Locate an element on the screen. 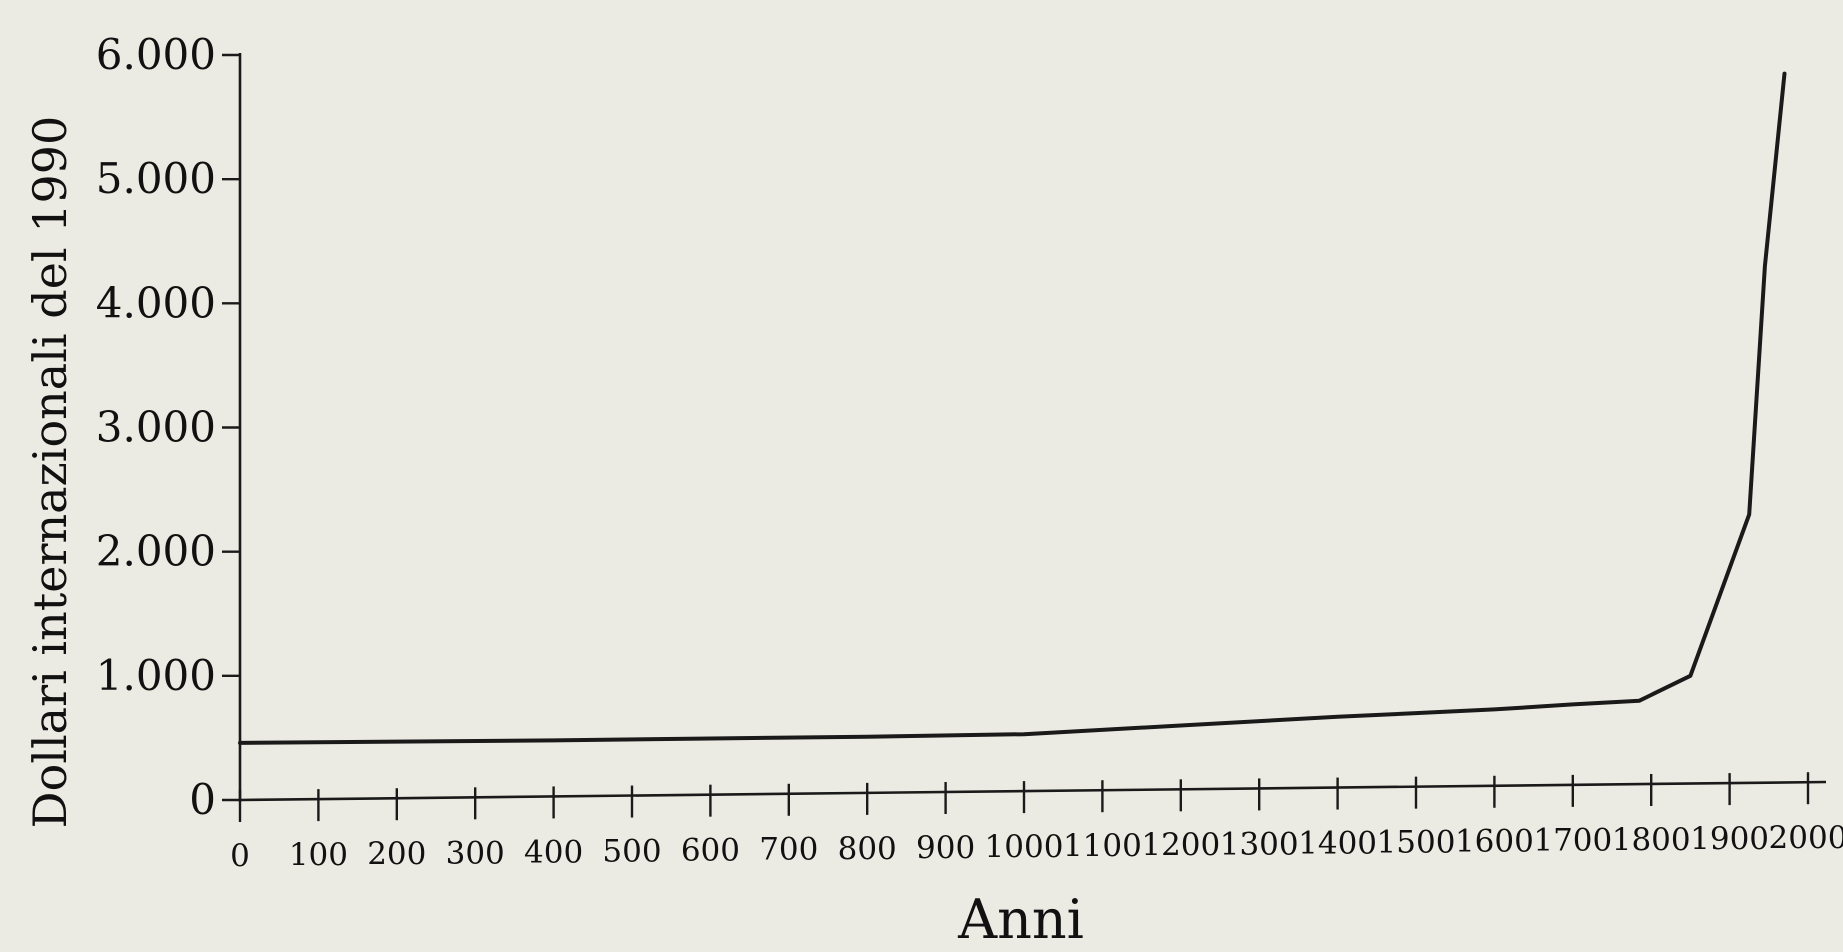  x-tick-label: 800 is located at coordinates (867, 849).